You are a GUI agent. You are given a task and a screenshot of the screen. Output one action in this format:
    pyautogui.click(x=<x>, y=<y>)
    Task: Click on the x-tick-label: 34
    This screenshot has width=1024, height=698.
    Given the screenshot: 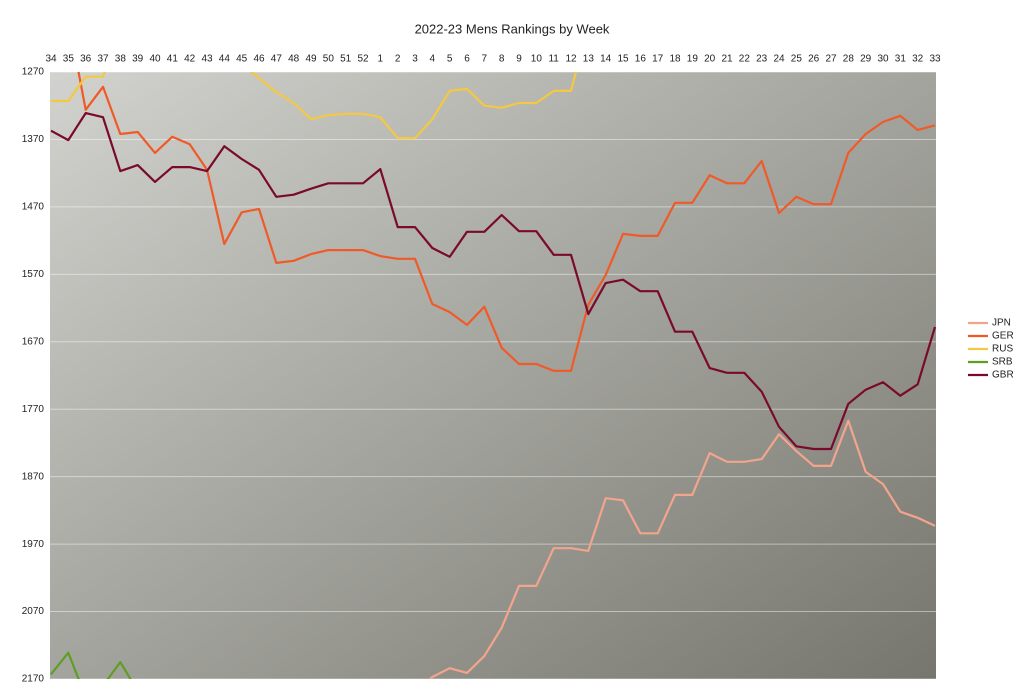 What is the action you would take?
    pyautogui.click(x=51, y=59)
    